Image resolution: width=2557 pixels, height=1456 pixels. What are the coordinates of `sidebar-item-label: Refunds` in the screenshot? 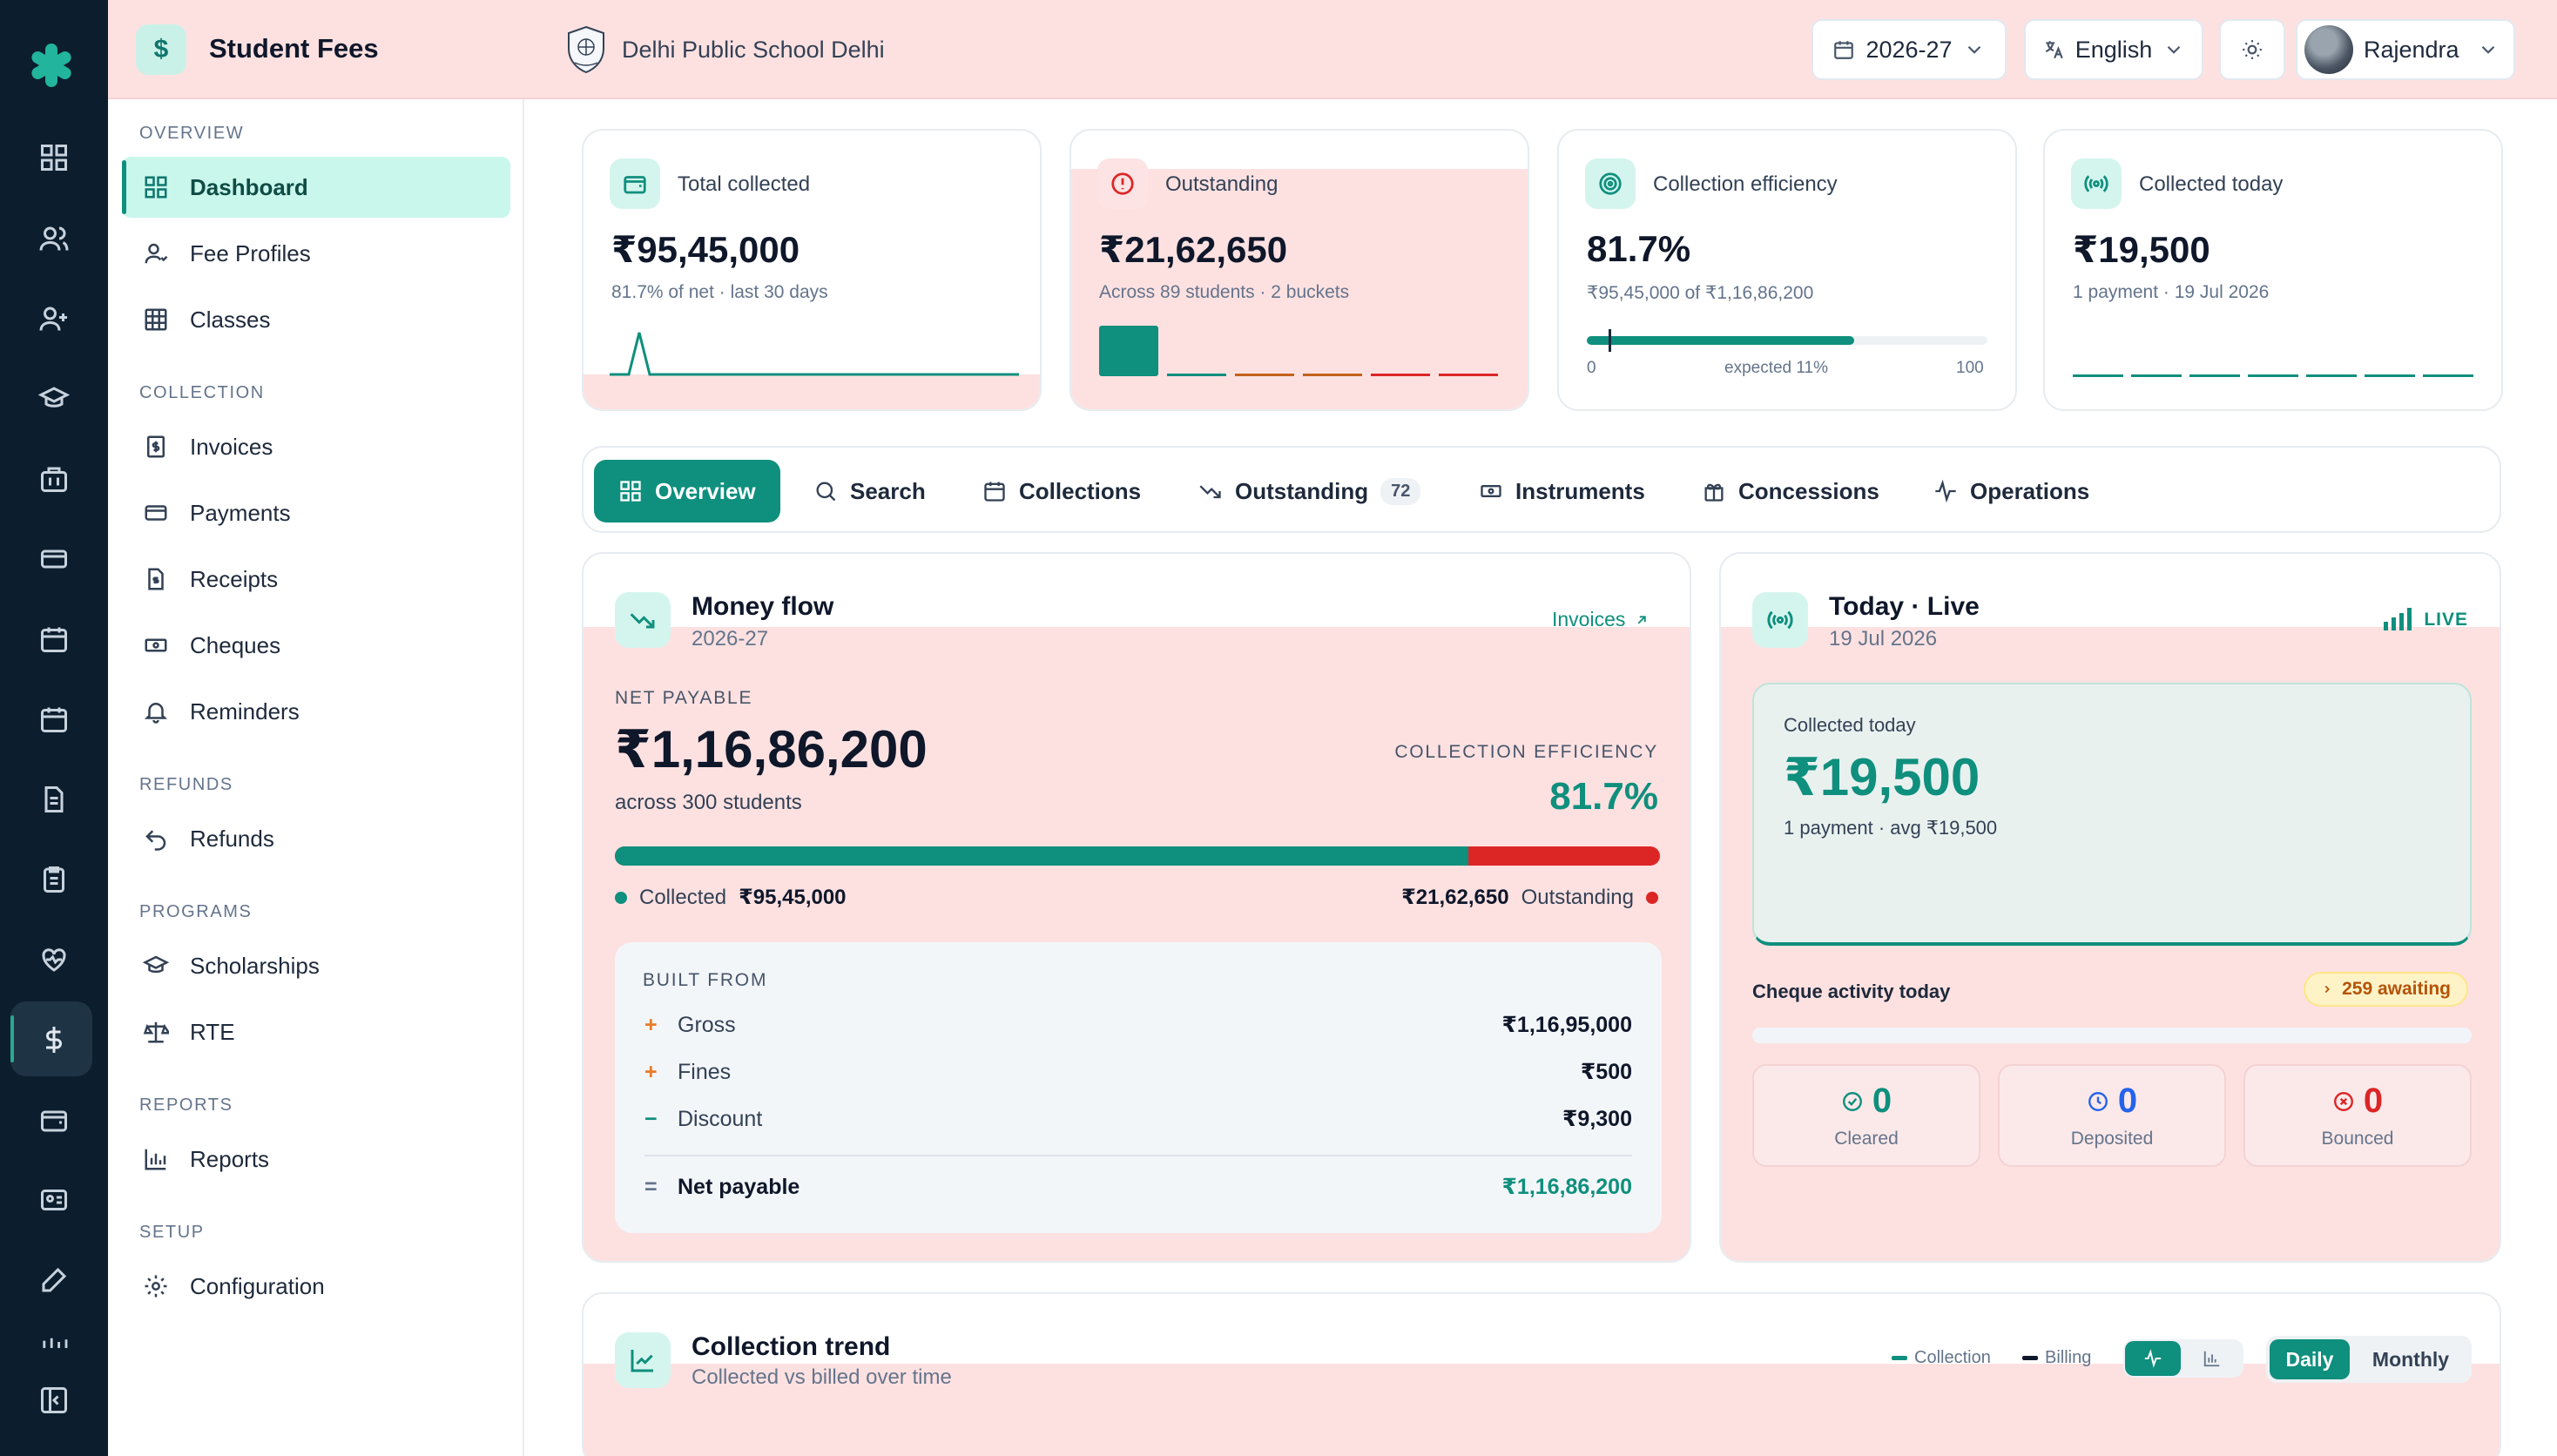 It's located at (232, 838).